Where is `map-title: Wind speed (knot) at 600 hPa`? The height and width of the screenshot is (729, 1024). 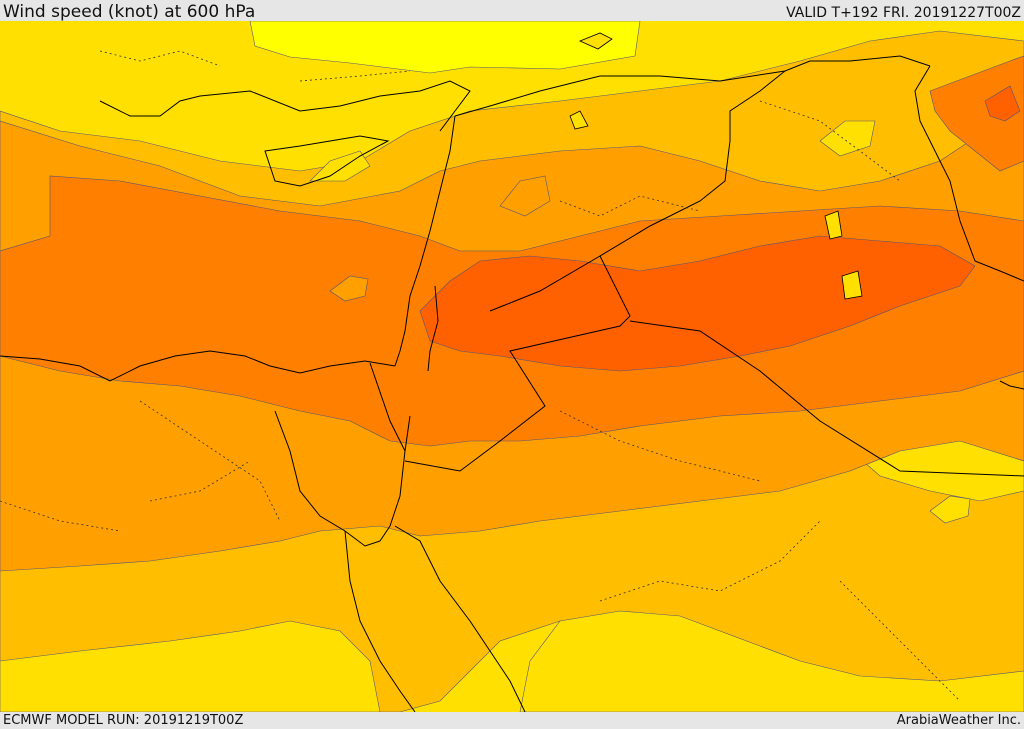
map-title: Wind speed (knot) at 600 hPa is located at coordinates (129, 12).